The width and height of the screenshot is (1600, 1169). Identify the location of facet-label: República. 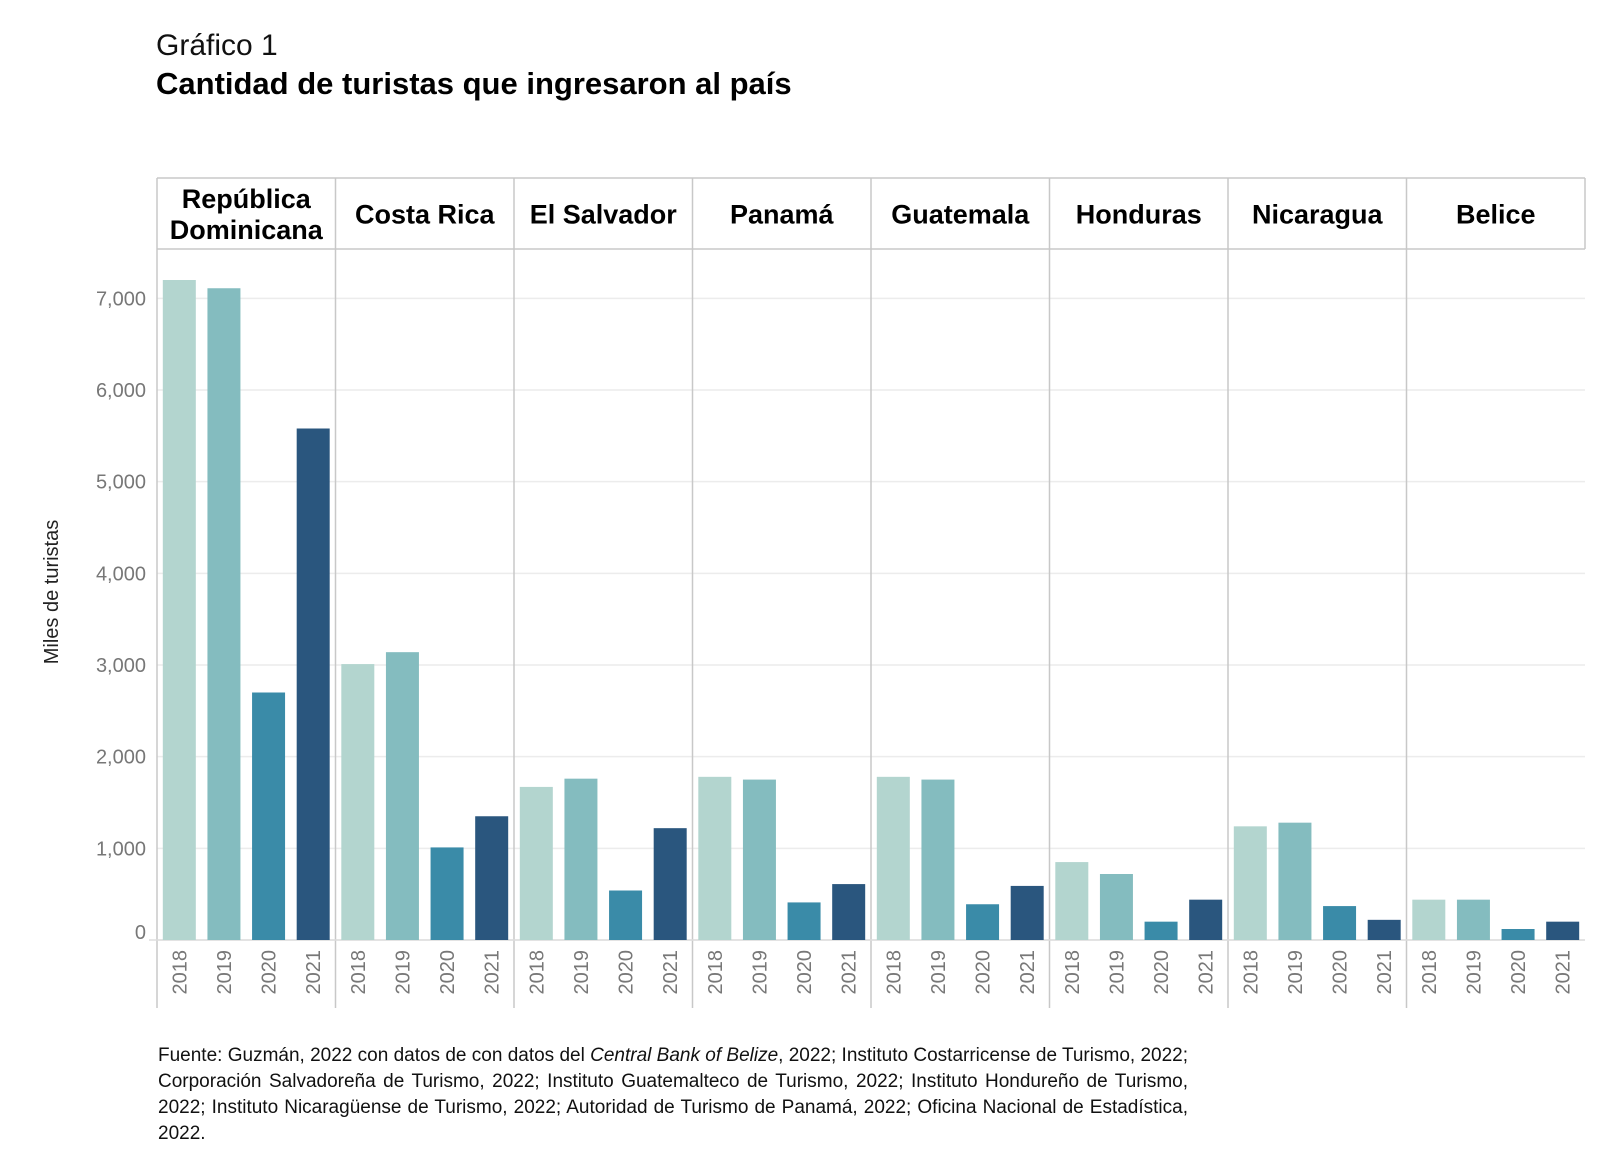
(247, 199).